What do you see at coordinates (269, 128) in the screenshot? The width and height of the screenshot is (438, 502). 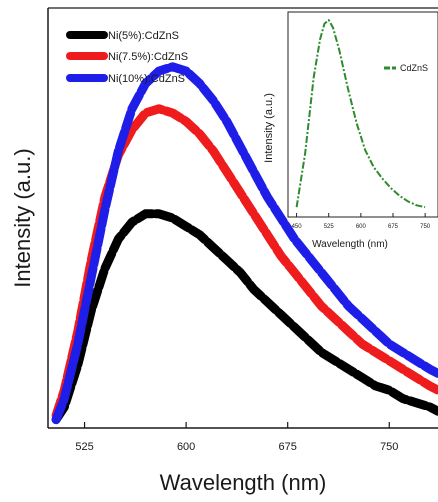 I see `inset-y-axis-label: Intensity (a.u.)` at bounding box center [269, 128].